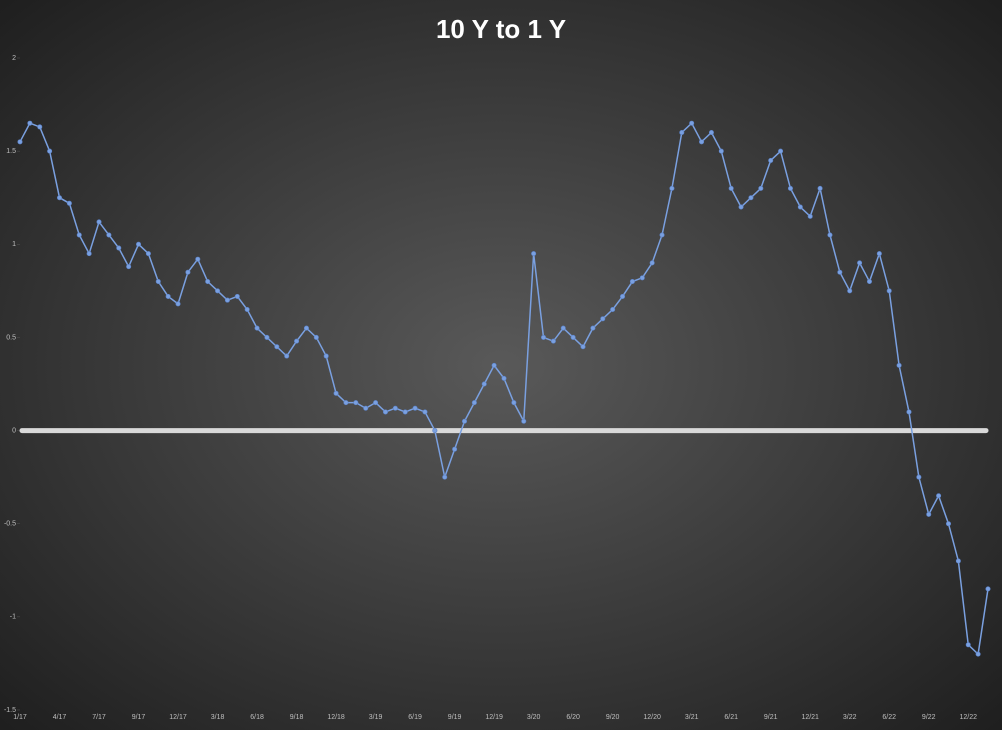  What do you see at coordinates (501, 29) in the screenshot?
I see `chart-title: 10 Y to 1 Y` at bounding box center [501, 29].